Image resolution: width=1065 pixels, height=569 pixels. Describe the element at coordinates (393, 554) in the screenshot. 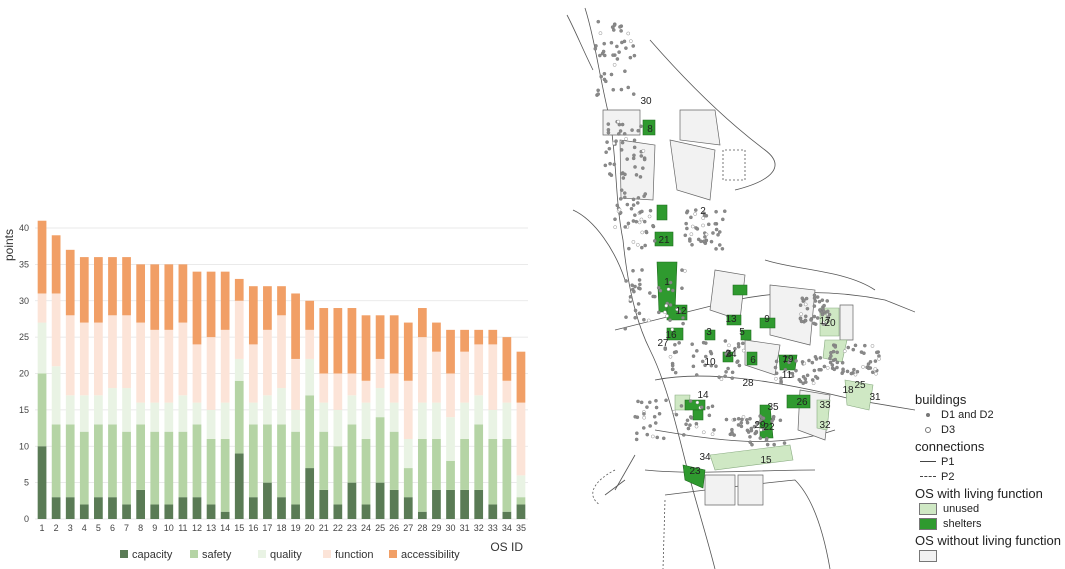

I see `legend-swatch-accessibility` at that location.